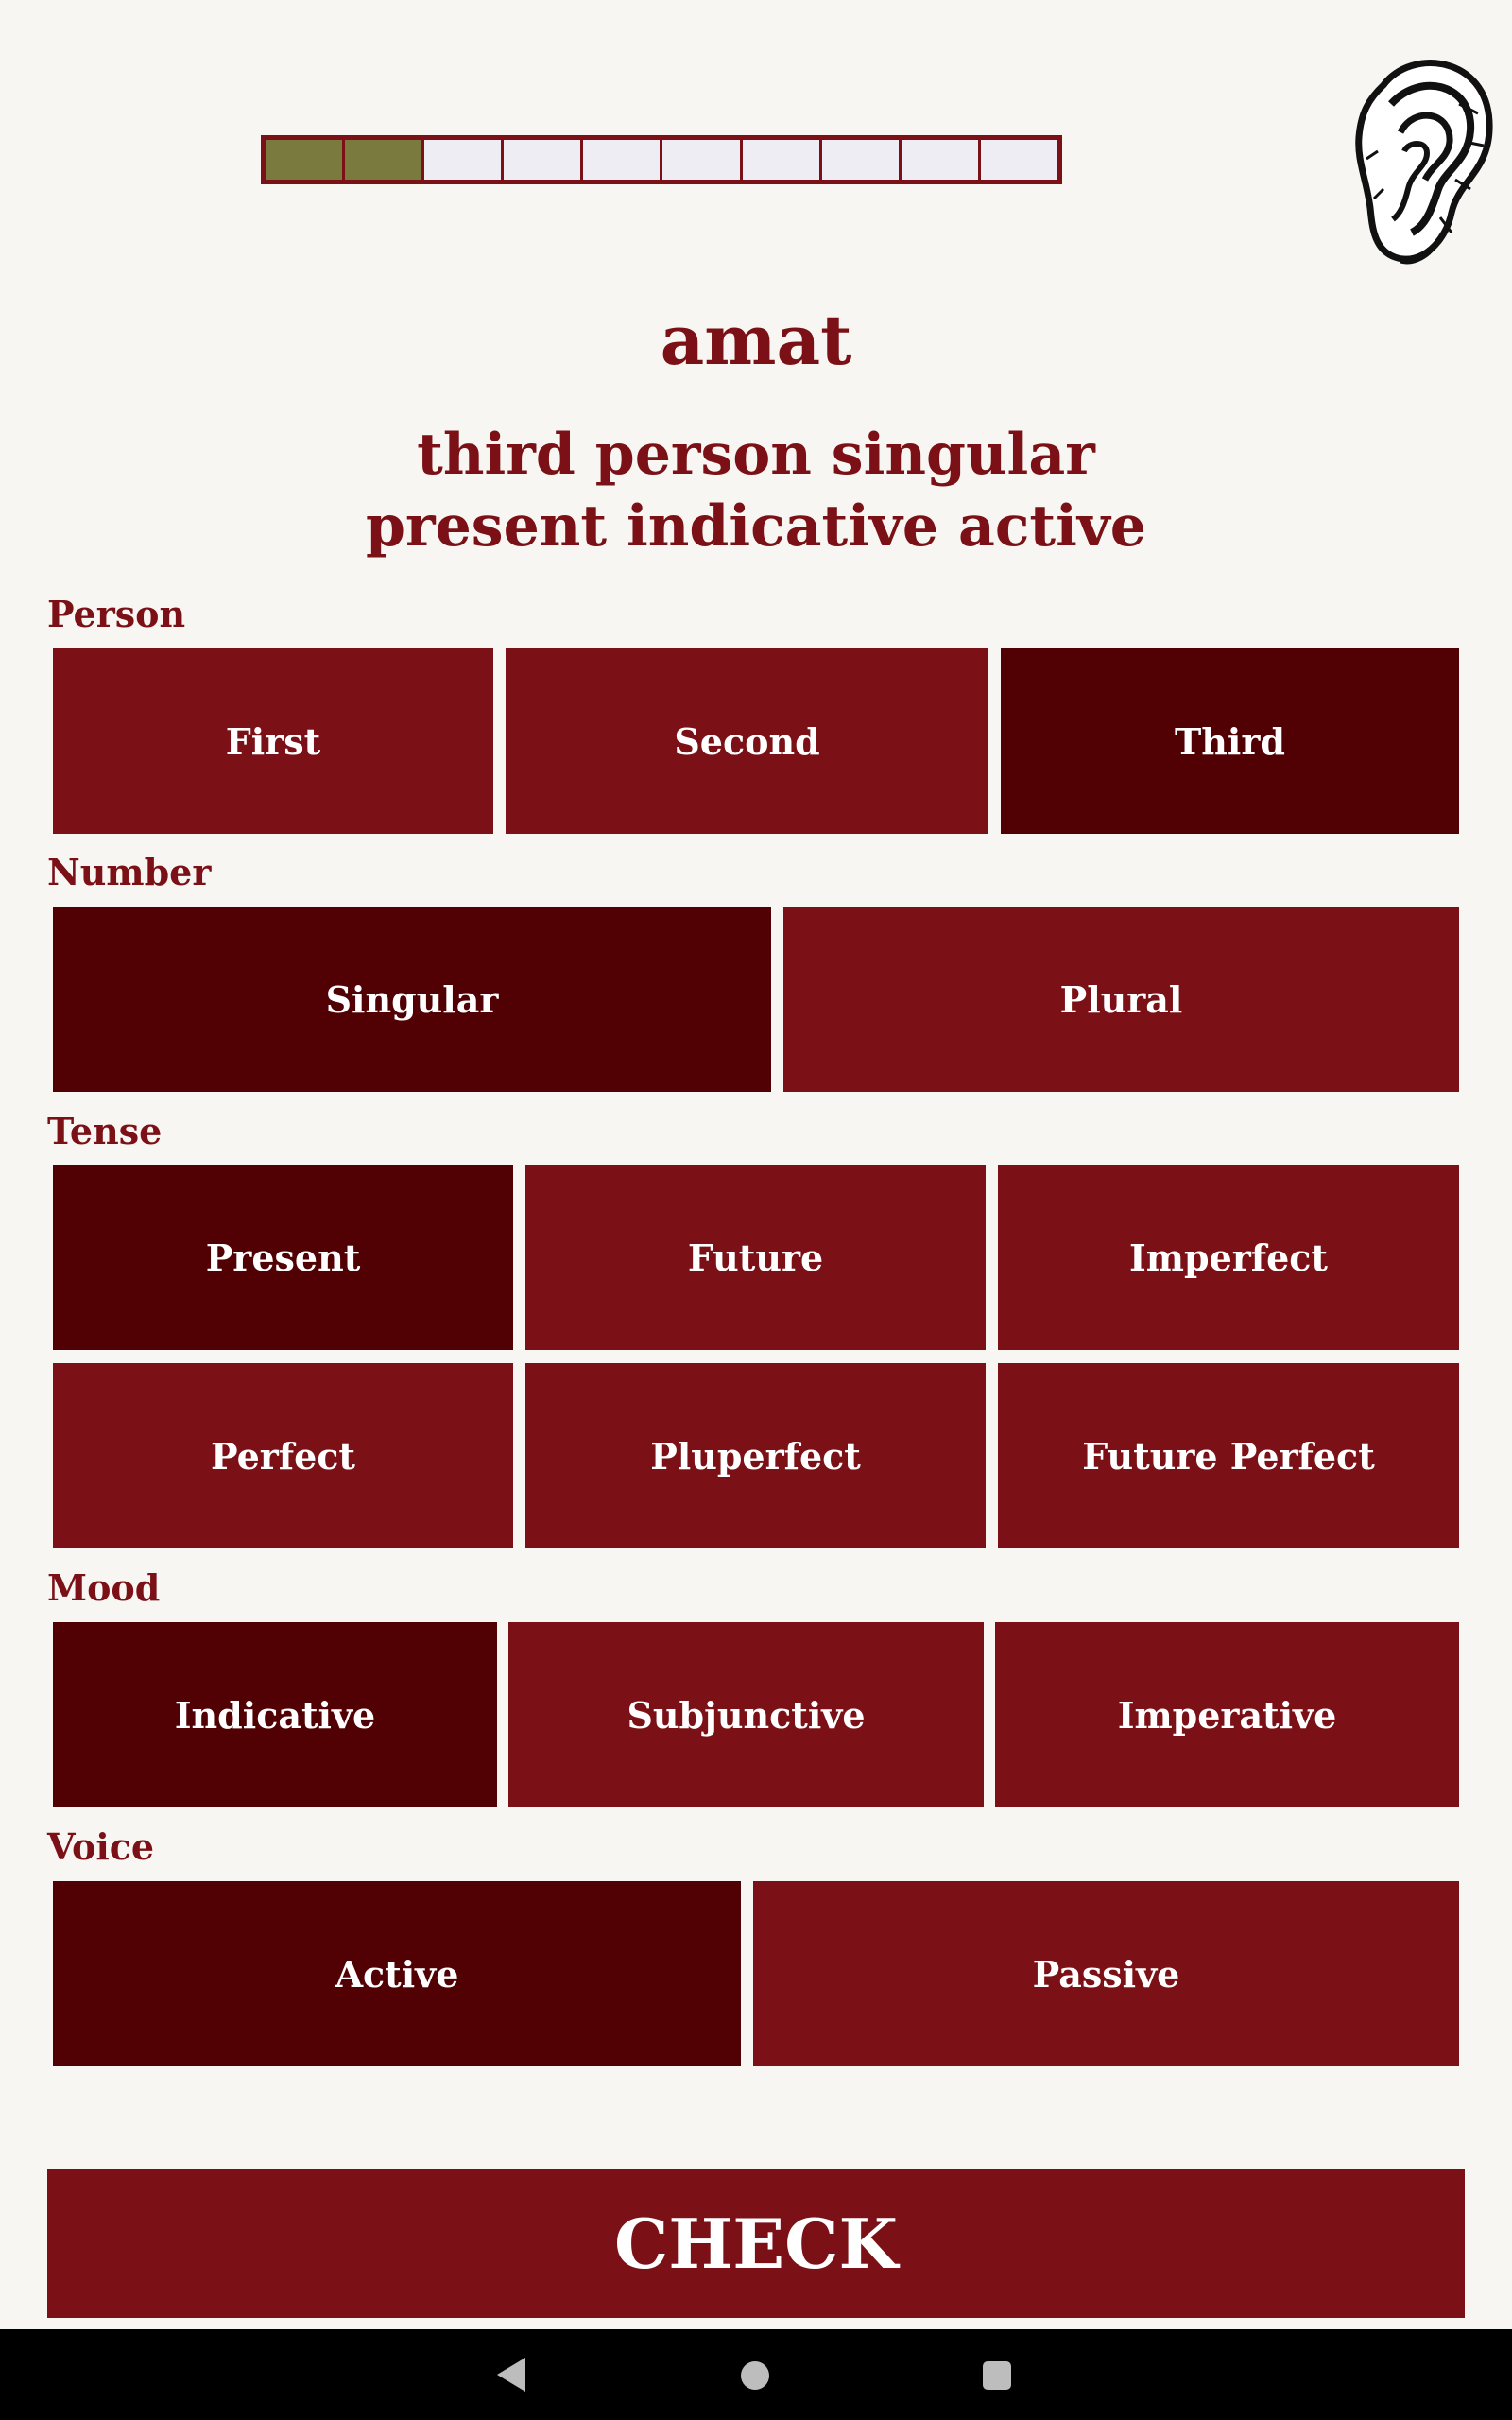 This screenshot has height=2420, width=1512. I want to click on target-word: amat, so click(756, 340).